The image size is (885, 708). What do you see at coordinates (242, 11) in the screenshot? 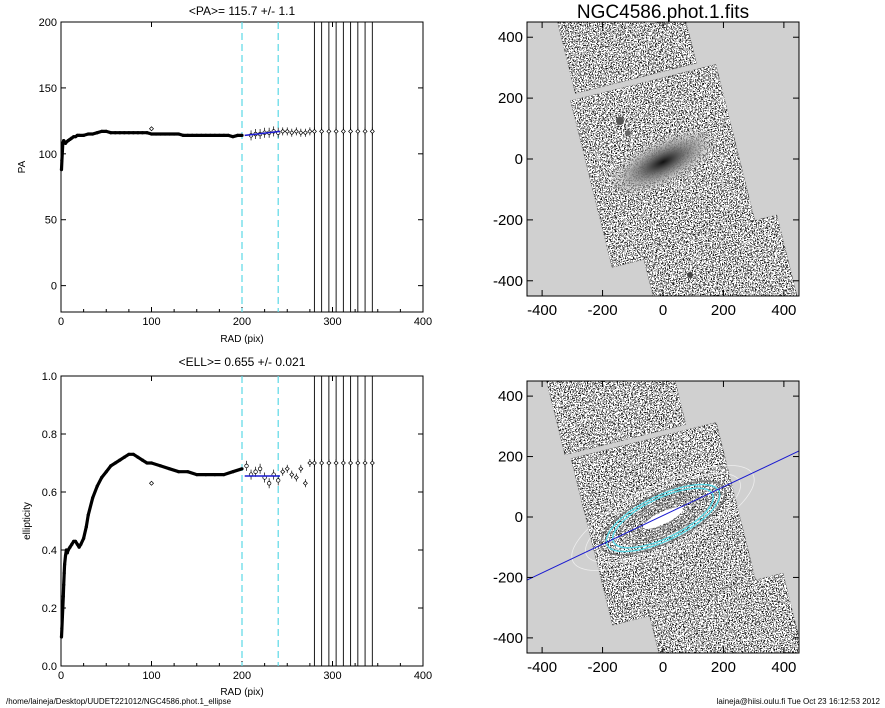
I see `pa-title: <PA>= 115.7 +/- 1.1` at bounding box center [242, 11].